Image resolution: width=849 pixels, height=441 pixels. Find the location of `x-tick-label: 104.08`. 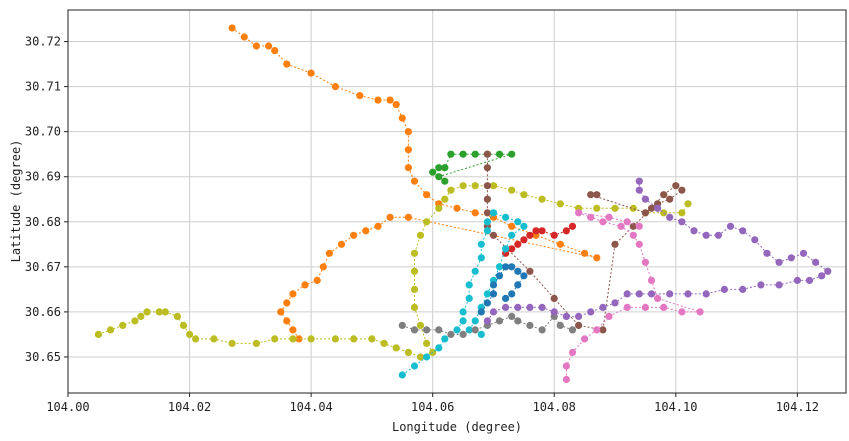

x-tick-label: 104.08 is located at coordinates (554, 407).